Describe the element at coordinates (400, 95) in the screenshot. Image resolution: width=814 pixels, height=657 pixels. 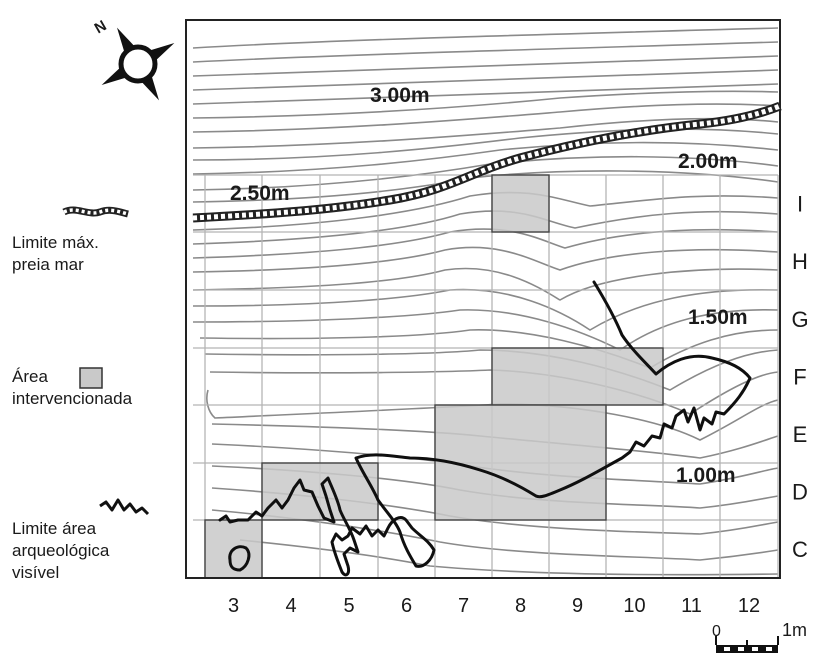
I see `contour-label-3-00m: 3.00m` at that location.